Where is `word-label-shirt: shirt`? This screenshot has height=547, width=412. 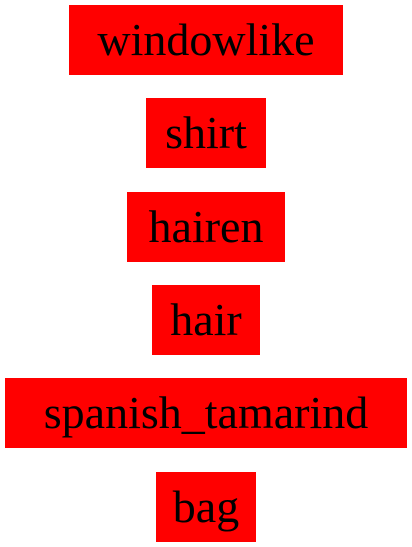 word-label-shirt: shirt is located at coordinates (206, 133).